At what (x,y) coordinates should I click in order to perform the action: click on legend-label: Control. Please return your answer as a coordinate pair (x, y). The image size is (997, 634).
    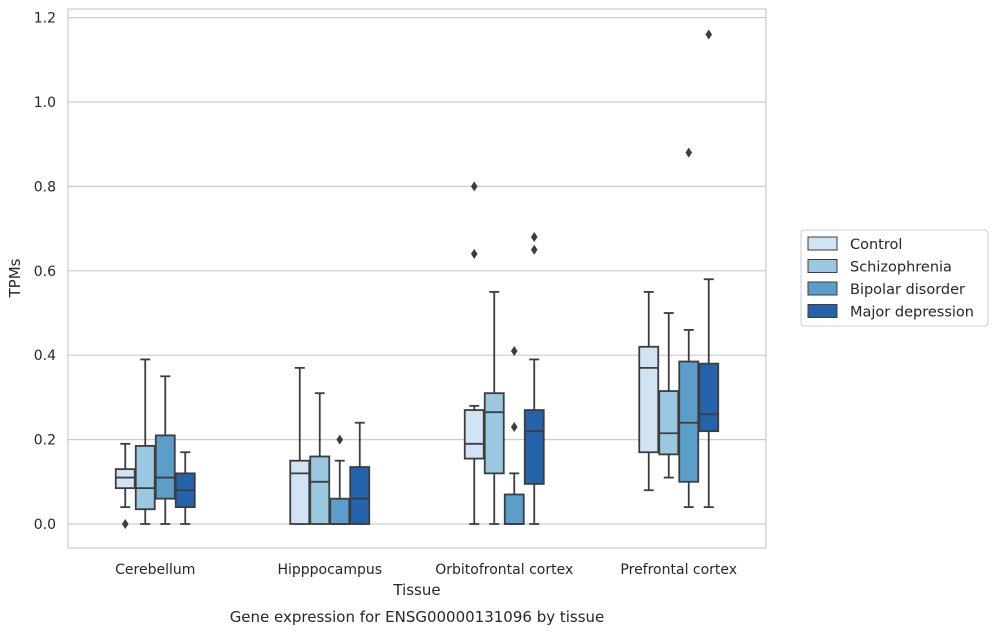
    Looking at the image, I should click on (876, 245).